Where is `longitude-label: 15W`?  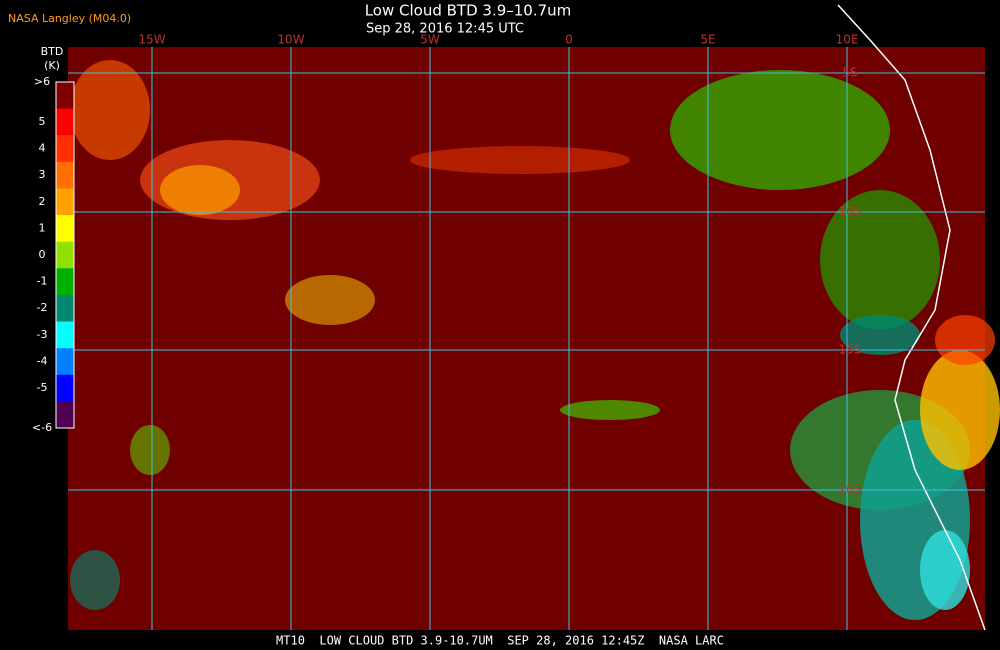
longitude-label: 15W is located at coordinates (151, 40).